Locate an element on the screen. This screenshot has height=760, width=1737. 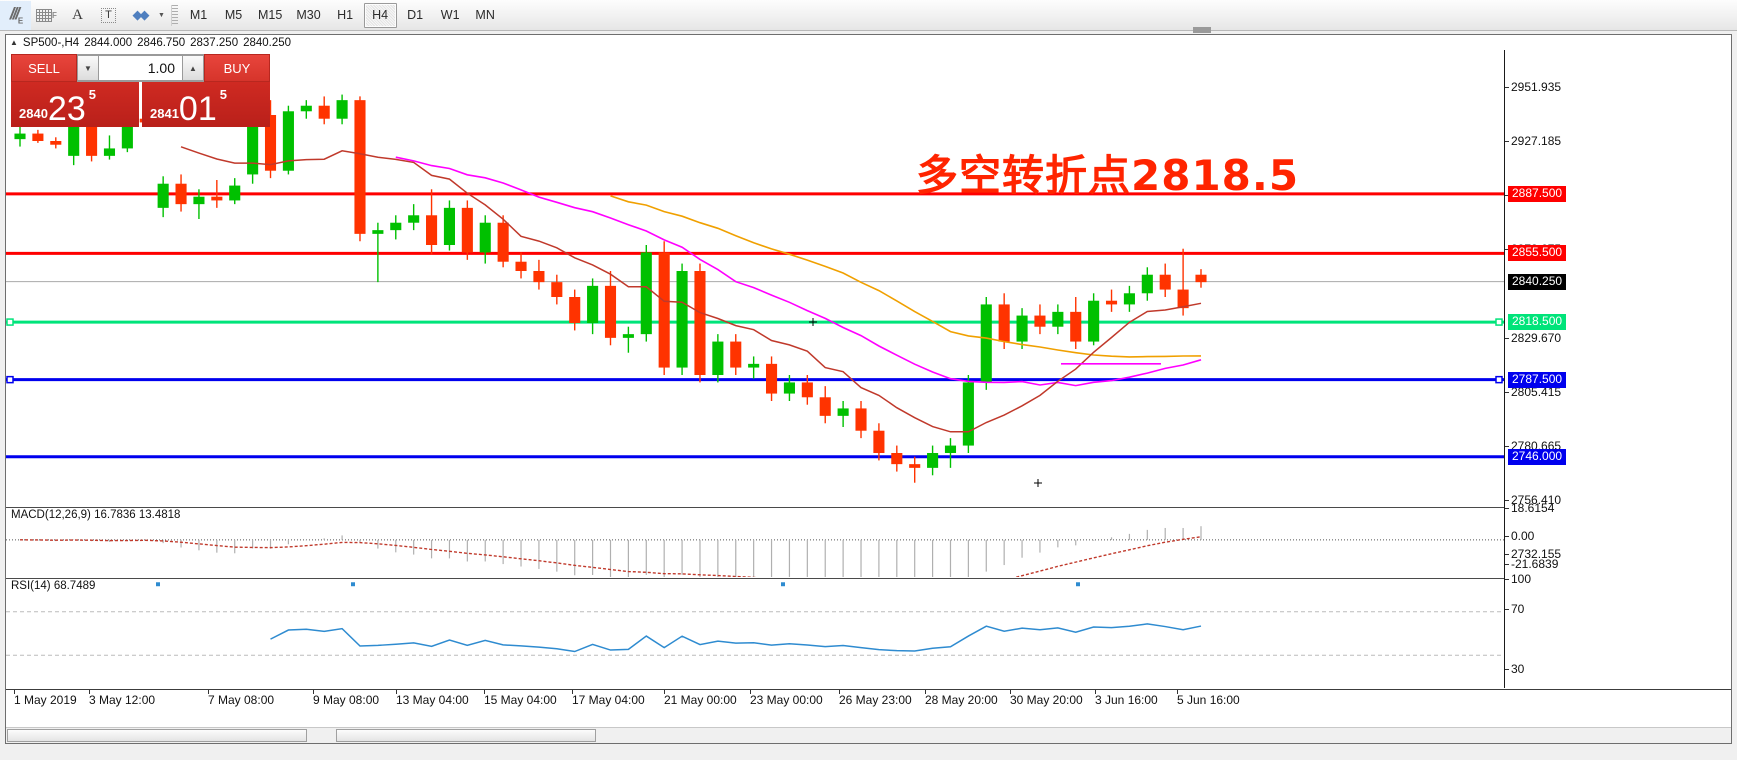
ohlc-high: 2846.750 is located at coordinates (161, 42).